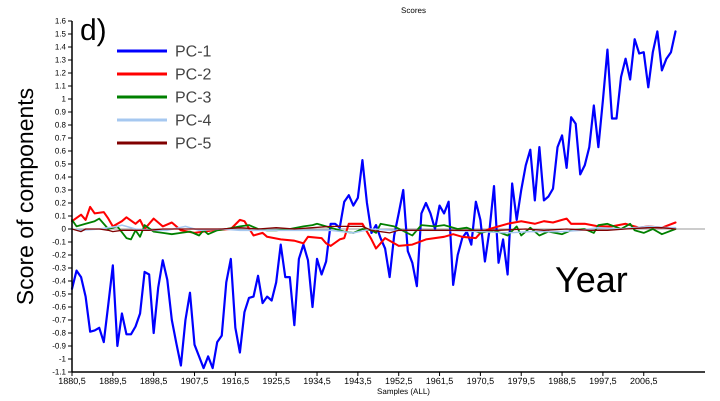  What do you see at coordinates (59, 346) in the screenshot?
I see `y-tick-label: -0.9` at bounding box center [59, 346].